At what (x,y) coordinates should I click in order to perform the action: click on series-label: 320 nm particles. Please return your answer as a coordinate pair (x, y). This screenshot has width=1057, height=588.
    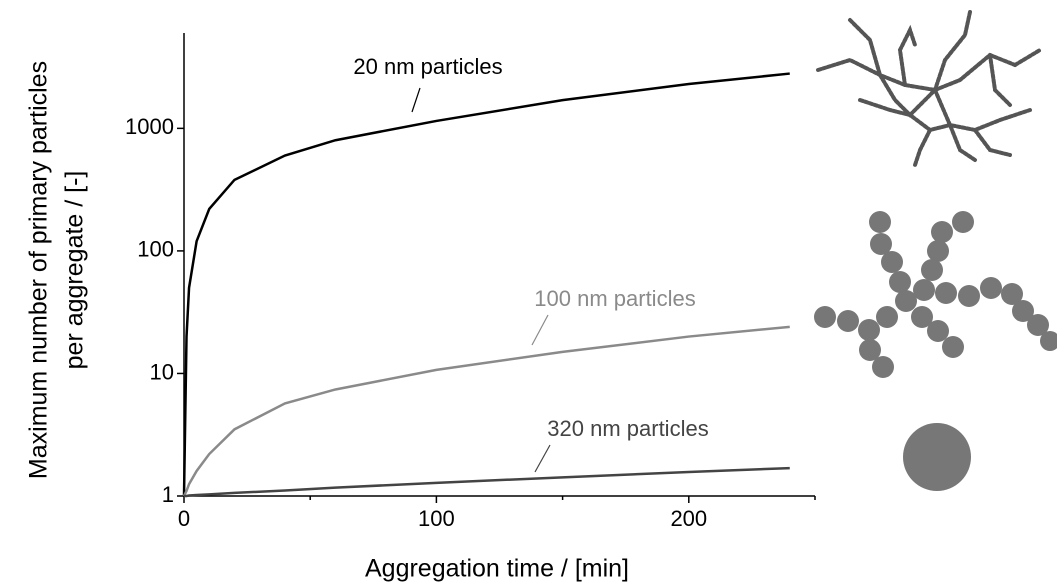
    Looking at the image, I should click on (627, 428).